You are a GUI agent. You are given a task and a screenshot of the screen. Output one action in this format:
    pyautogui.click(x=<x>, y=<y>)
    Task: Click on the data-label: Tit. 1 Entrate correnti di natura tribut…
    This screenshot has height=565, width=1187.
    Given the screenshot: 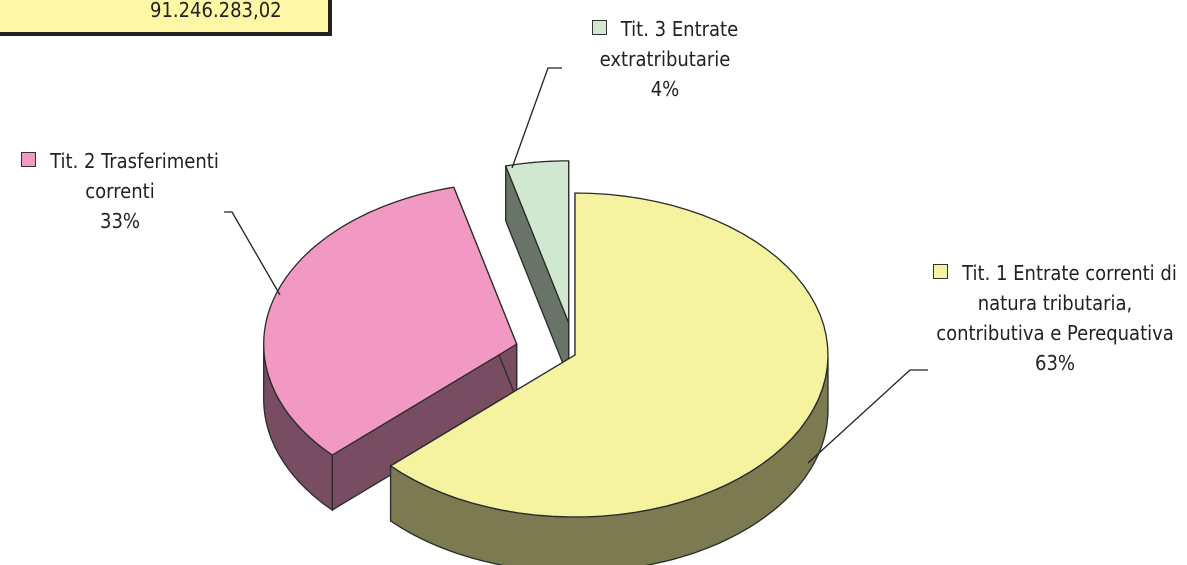 What is the action you would take?
    pyautogui.click(x=1055, y=318)
    